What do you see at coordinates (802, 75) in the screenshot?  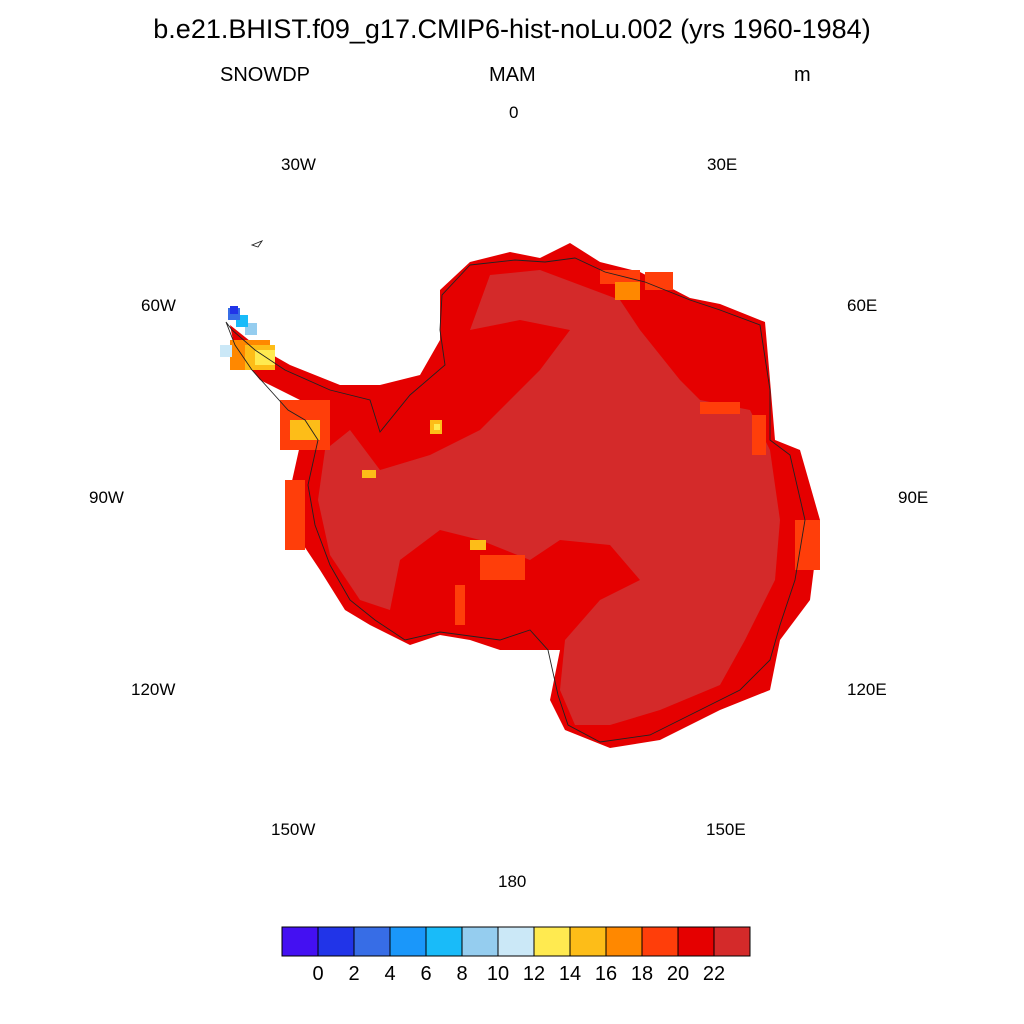 I see `units-label: m` at bounding box center [802, 75].